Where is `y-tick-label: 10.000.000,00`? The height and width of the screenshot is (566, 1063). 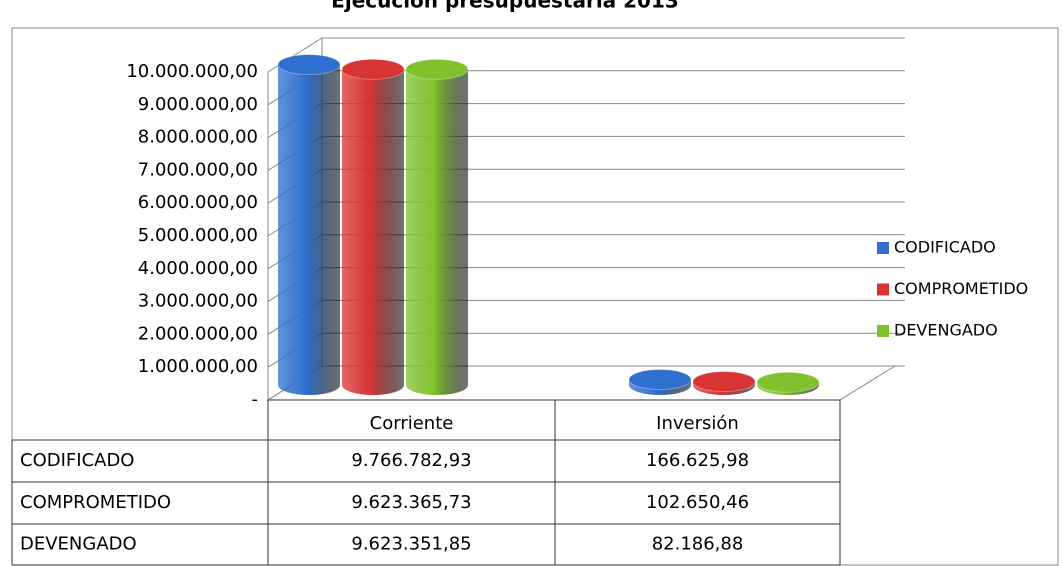
y-tick-label: 10.000.000,00 is located at coordinates (192, 71).